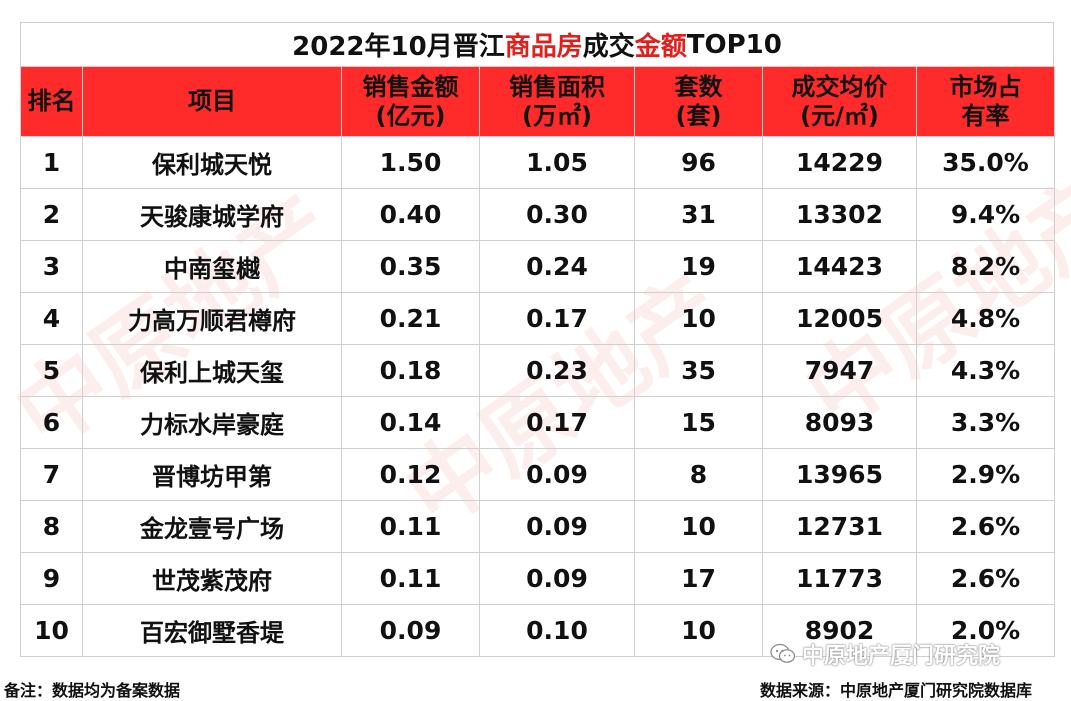  Describe the element at coordinates (410, 214) in the screenshot. I see `cell-amount: 0.40` at that location.